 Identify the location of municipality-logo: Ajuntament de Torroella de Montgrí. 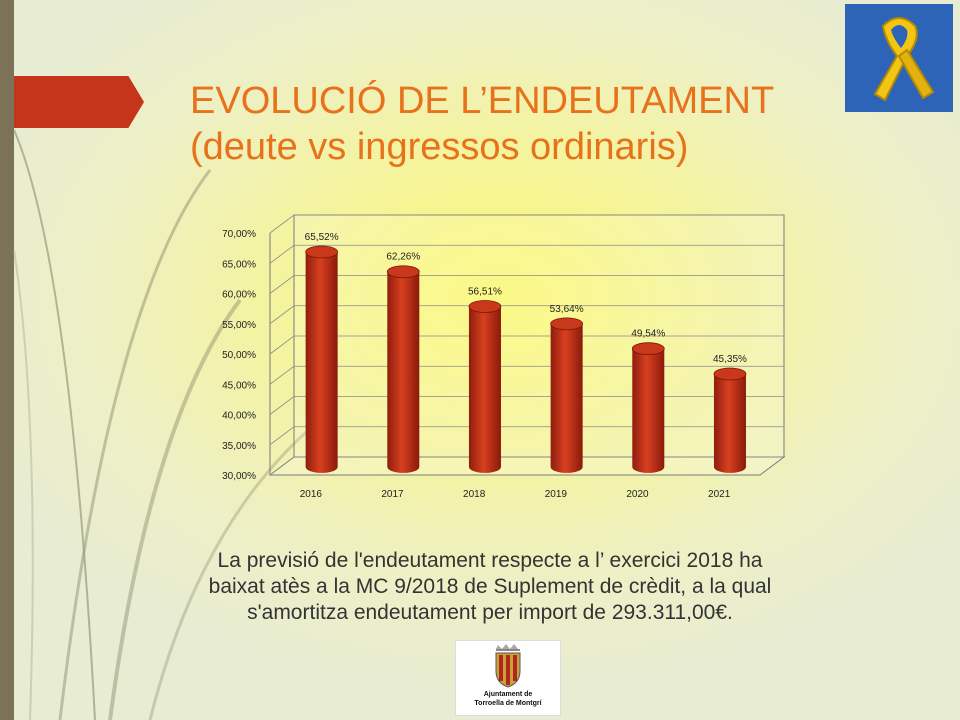
(508, 678).